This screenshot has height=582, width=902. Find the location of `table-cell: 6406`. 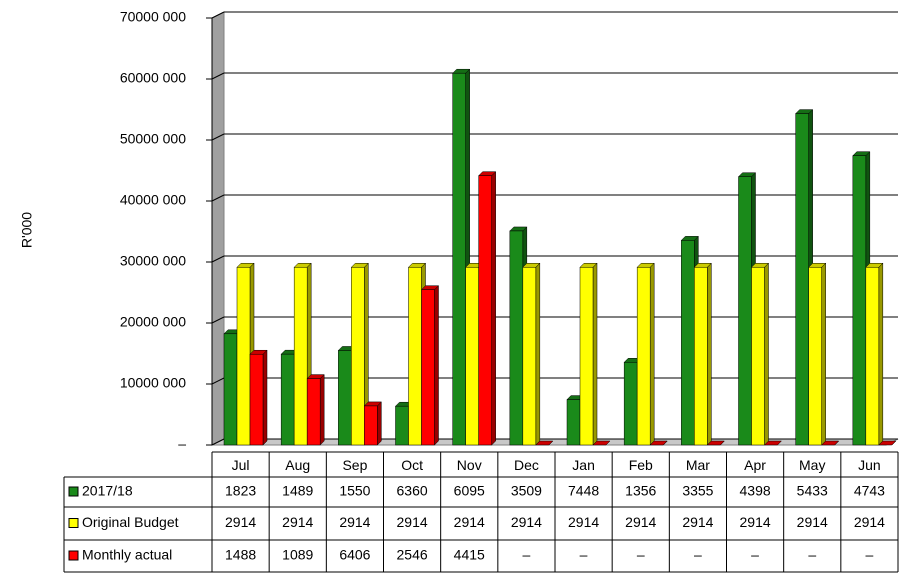

table-cell: 6406 is located at coordinates (354, 555).